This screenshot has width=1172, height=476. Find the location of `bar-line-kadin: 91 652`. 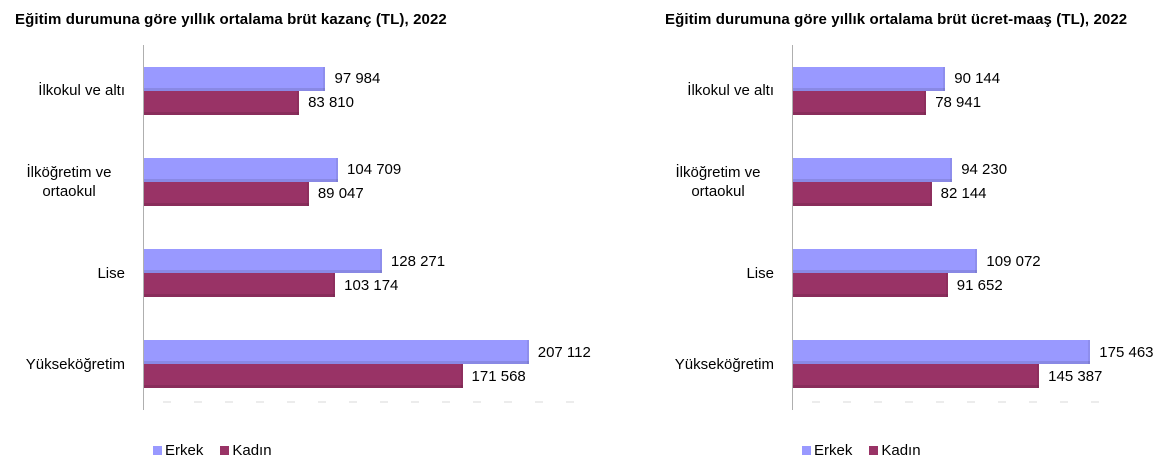

bar-line-kadin: 91 652 is located at coordinates (962, 285).